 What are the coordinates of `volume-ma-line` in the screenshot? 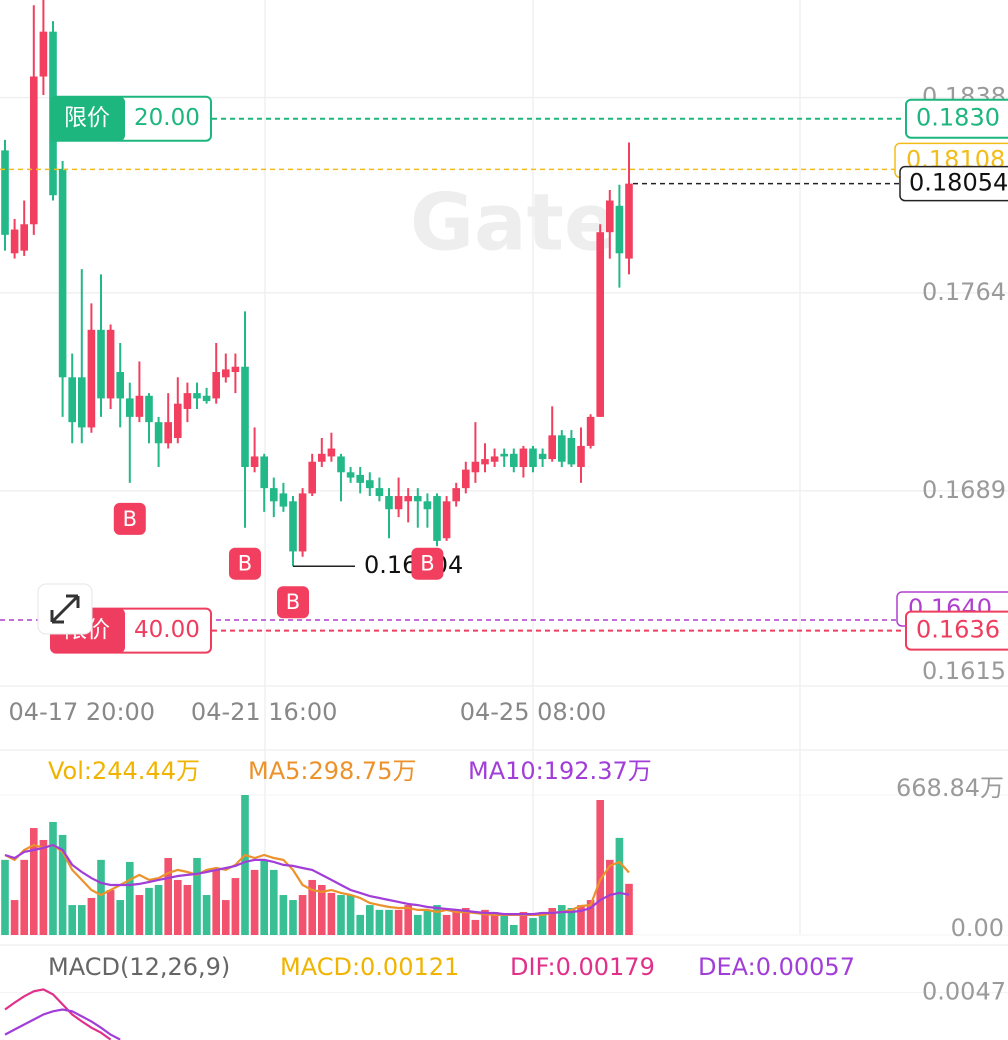 It's located at (317, 879).